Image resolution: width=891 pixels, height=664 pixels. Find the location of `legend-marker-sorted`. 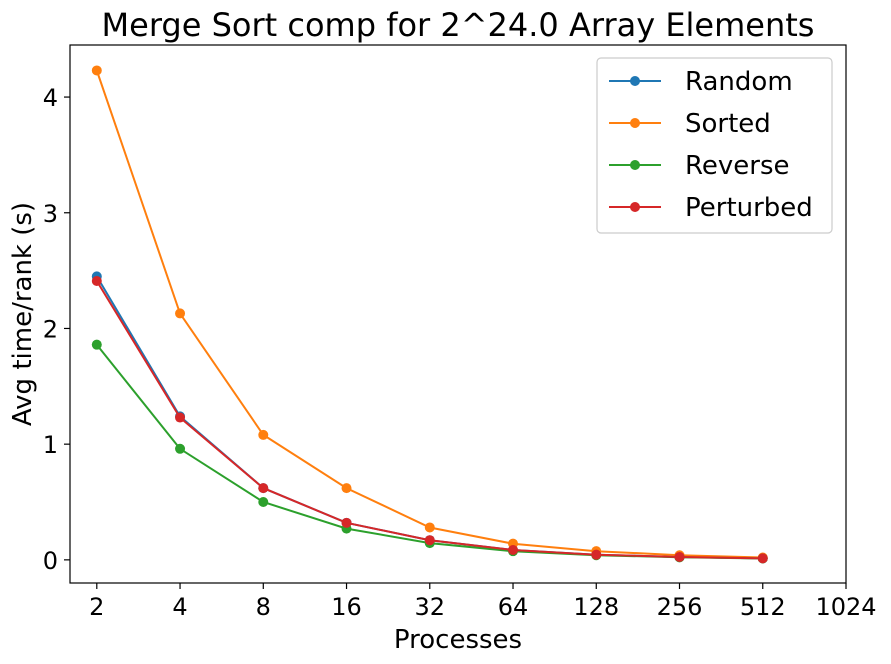

legend-marker-sorted is located at coordinates (635, 123).